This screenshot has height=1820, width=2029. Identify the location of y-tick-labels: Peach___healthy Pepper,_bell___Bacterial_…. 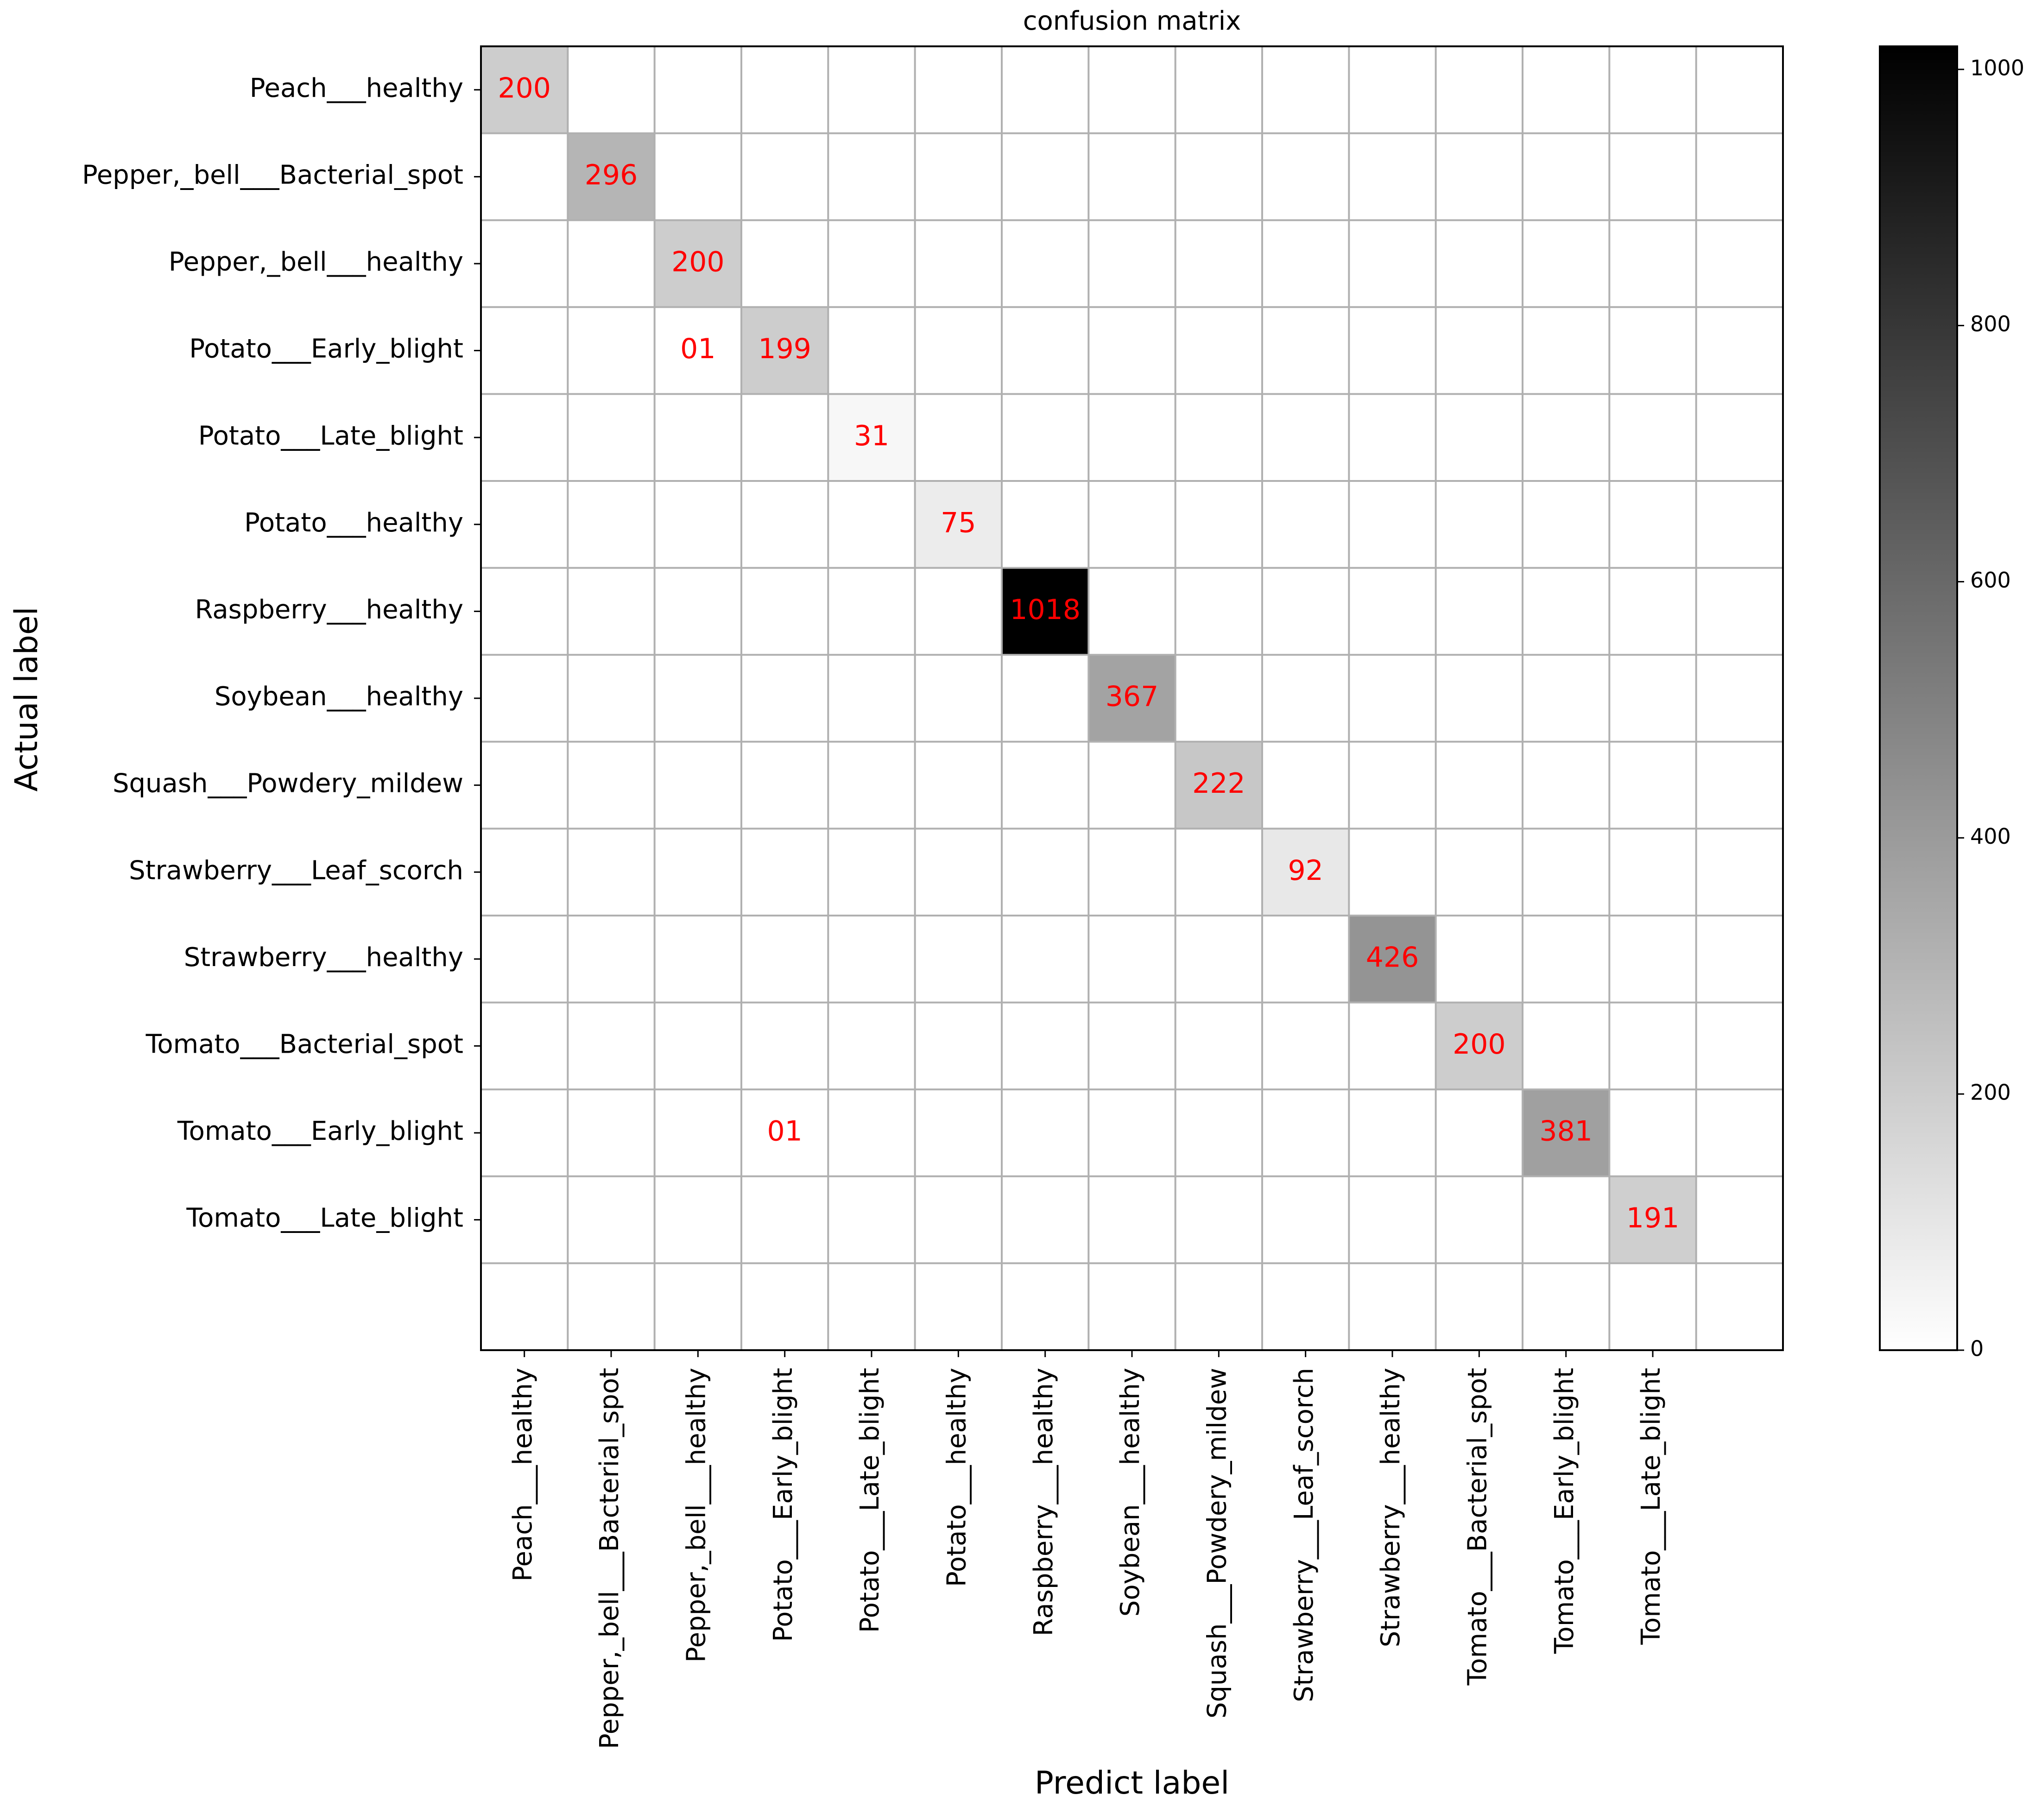
(281, 653).